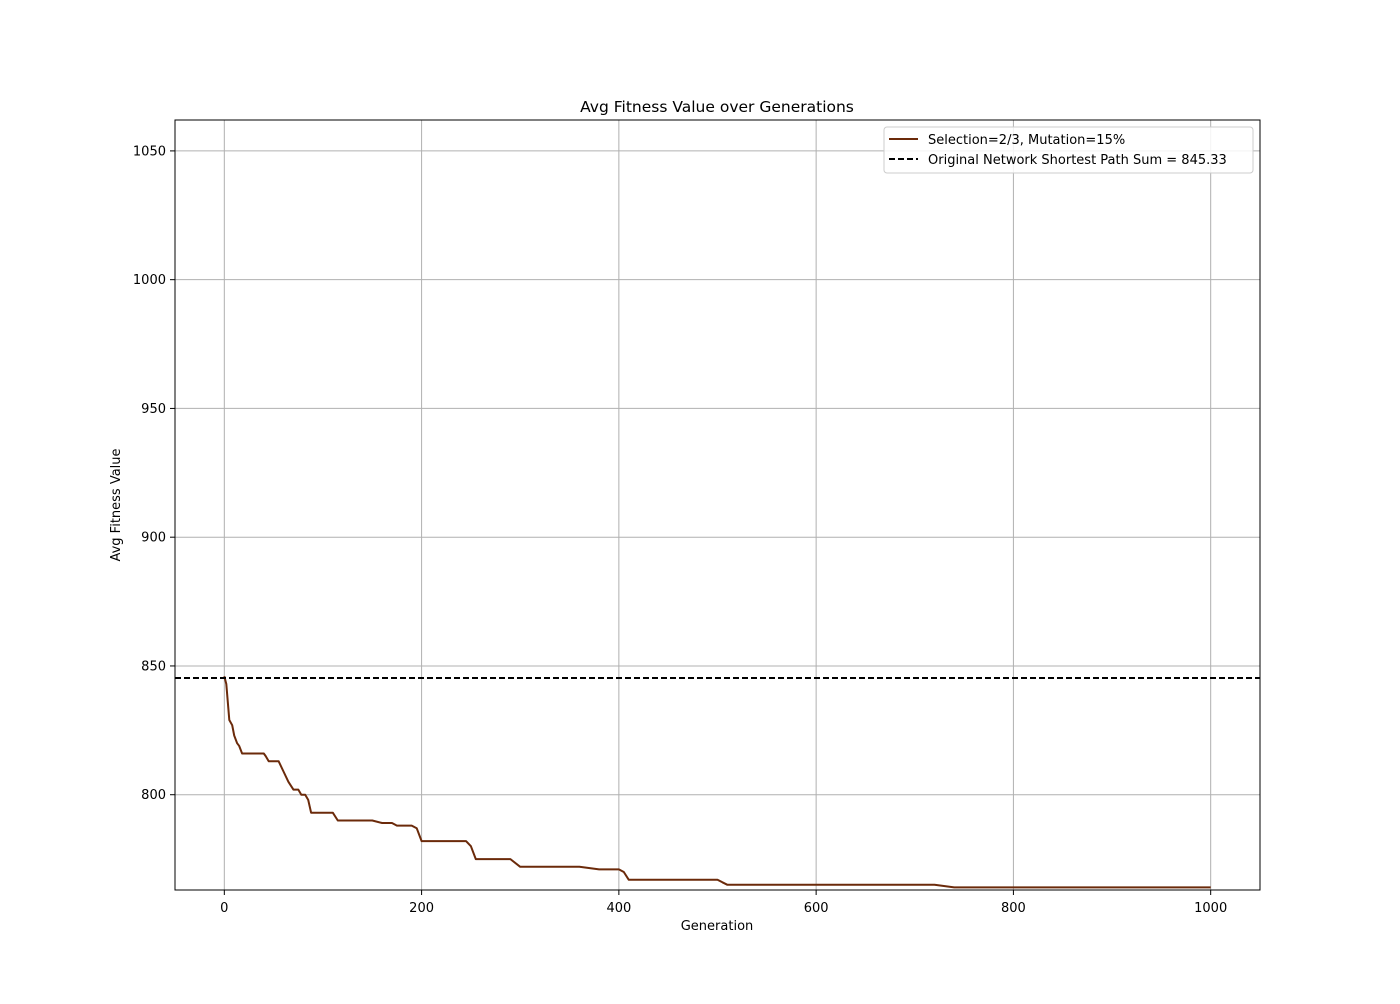 The height and width of the screenshot is (1004, 1400). Describe the element at coordinates (1210, 908) in the screenshot. I see `x-tick-label: 1000` at that location.